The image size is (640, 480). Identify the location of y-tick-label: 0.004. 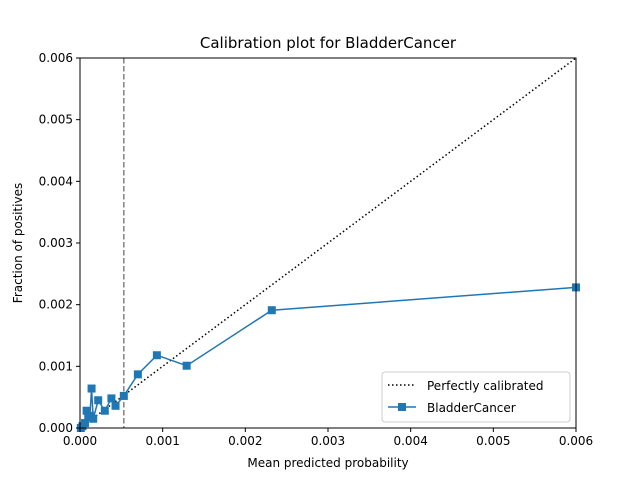
(56, 181).